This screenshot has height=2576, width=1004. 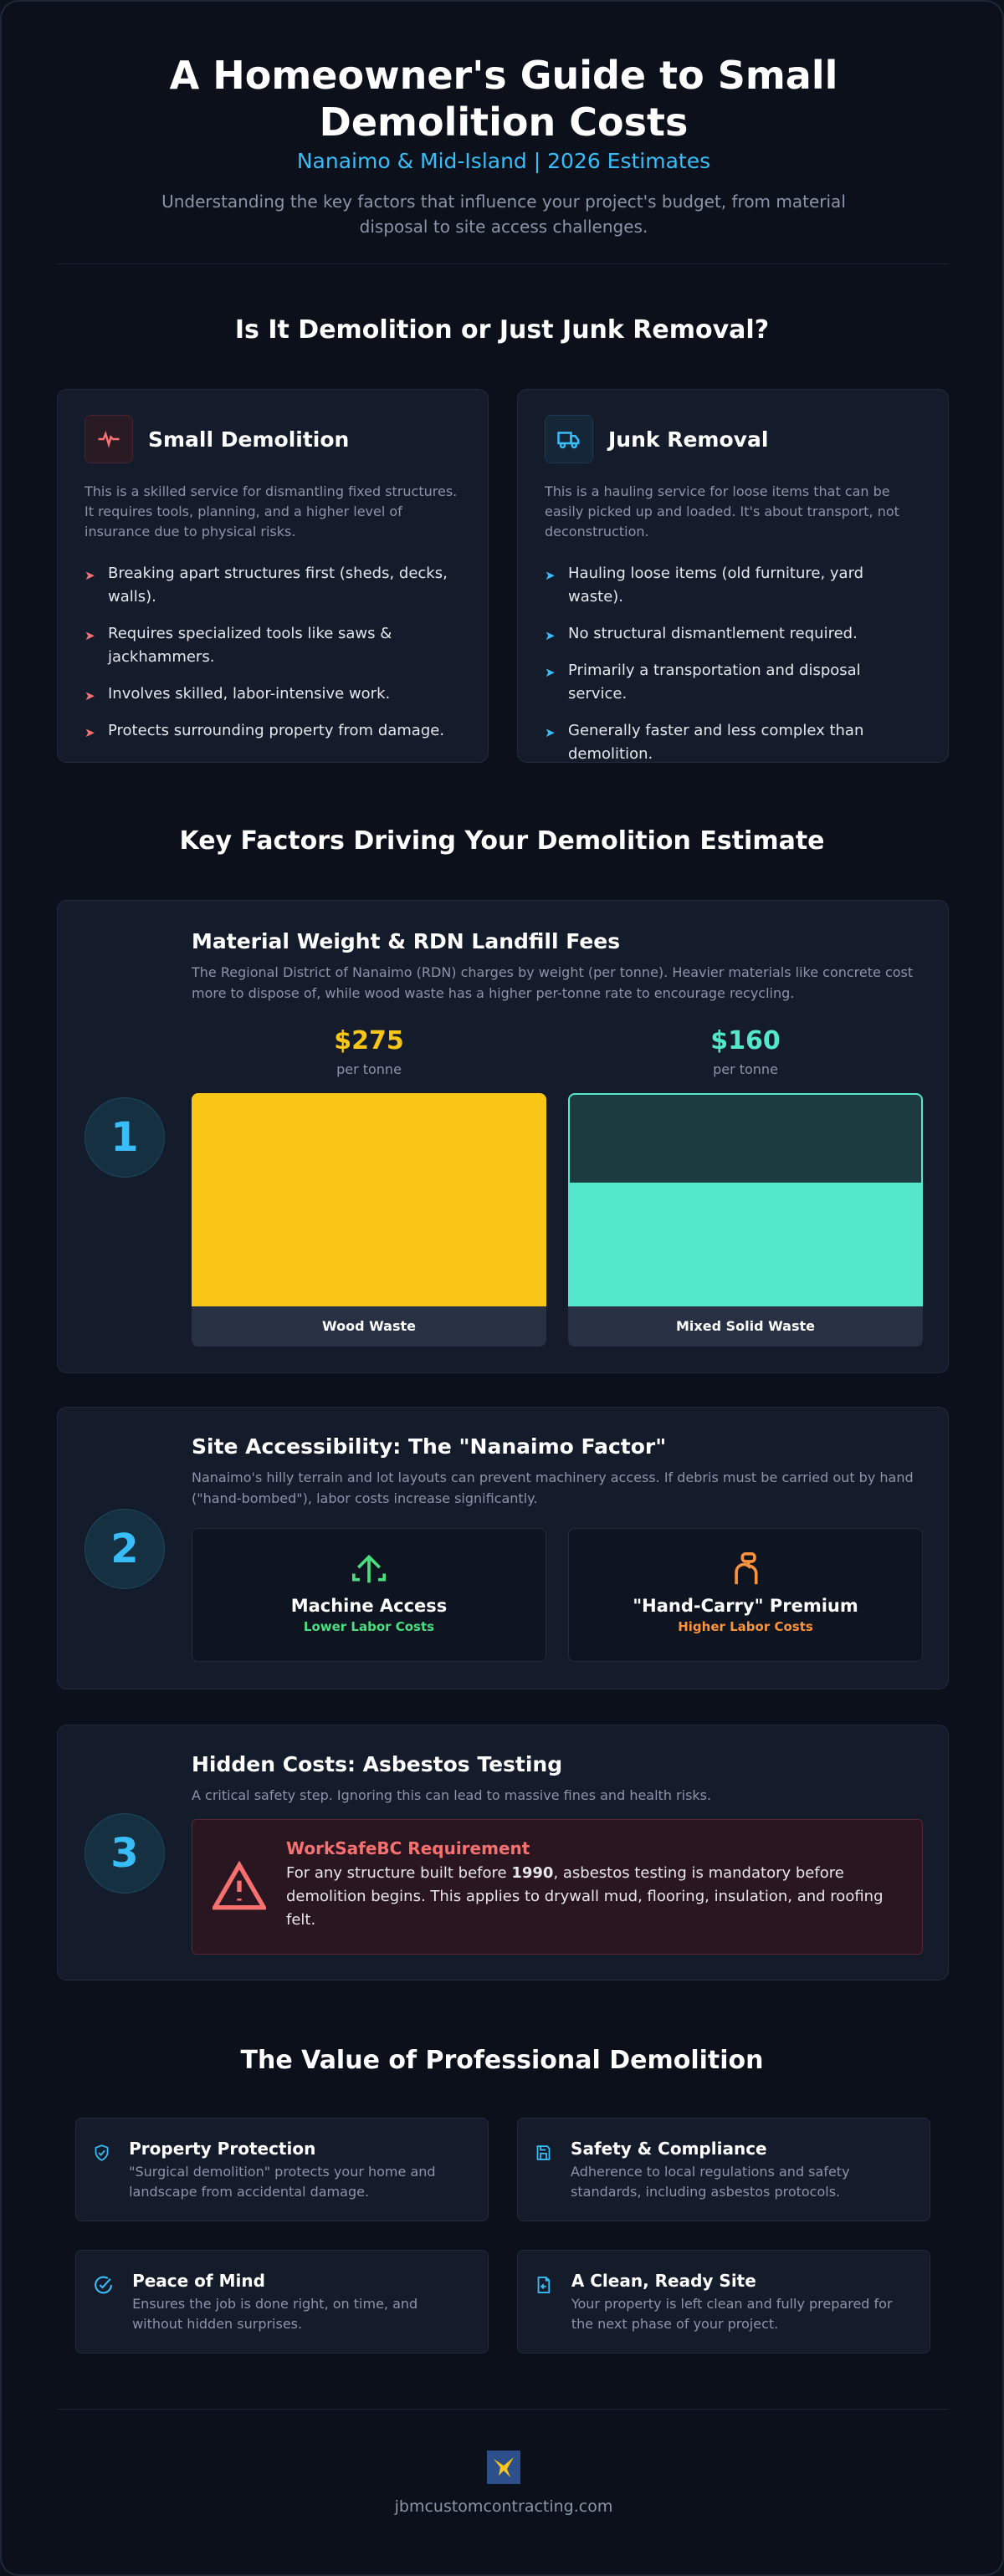 I want to click on text: For any structure built before, so click(x=399, y=1873).